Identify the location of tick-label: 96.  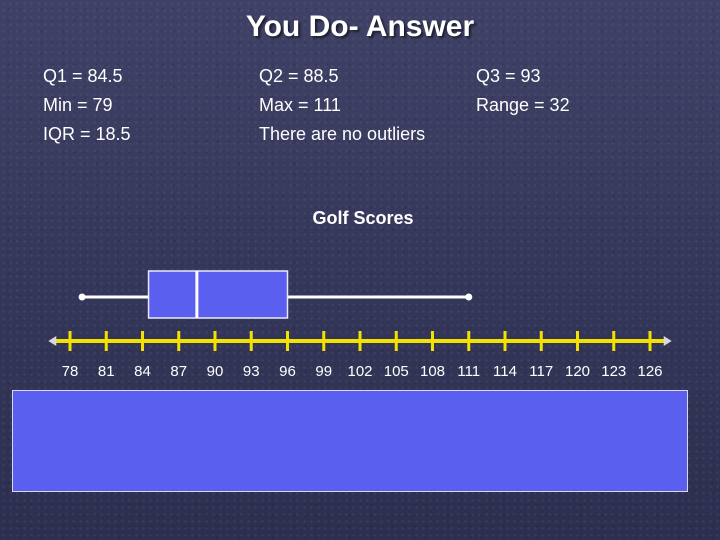
(287, 371).